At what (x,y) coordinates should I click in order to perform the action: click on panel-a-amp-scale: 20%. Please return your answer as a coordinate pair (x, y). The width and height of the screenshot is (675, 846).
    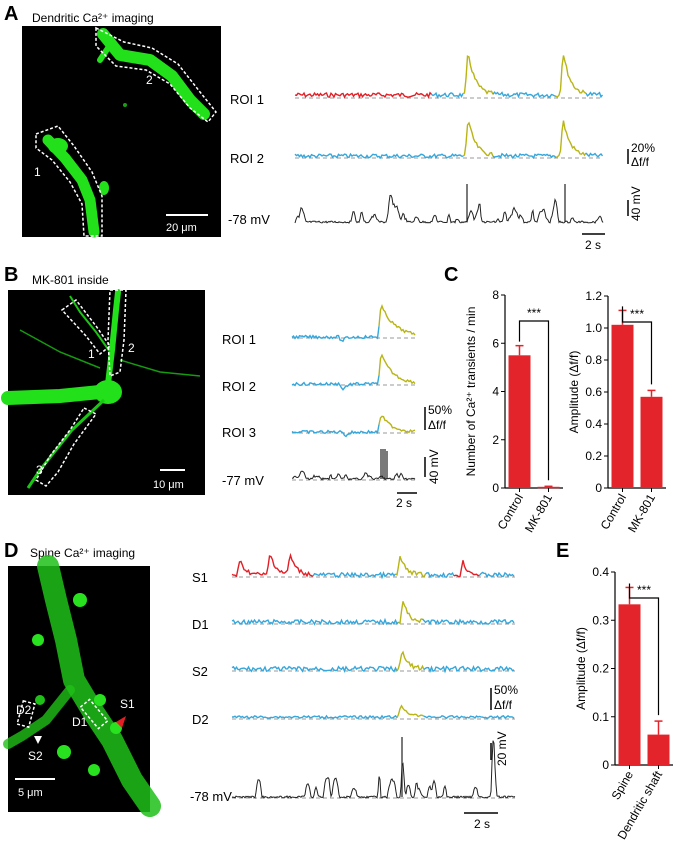
    Looking at the image, I should click on (643, 148).